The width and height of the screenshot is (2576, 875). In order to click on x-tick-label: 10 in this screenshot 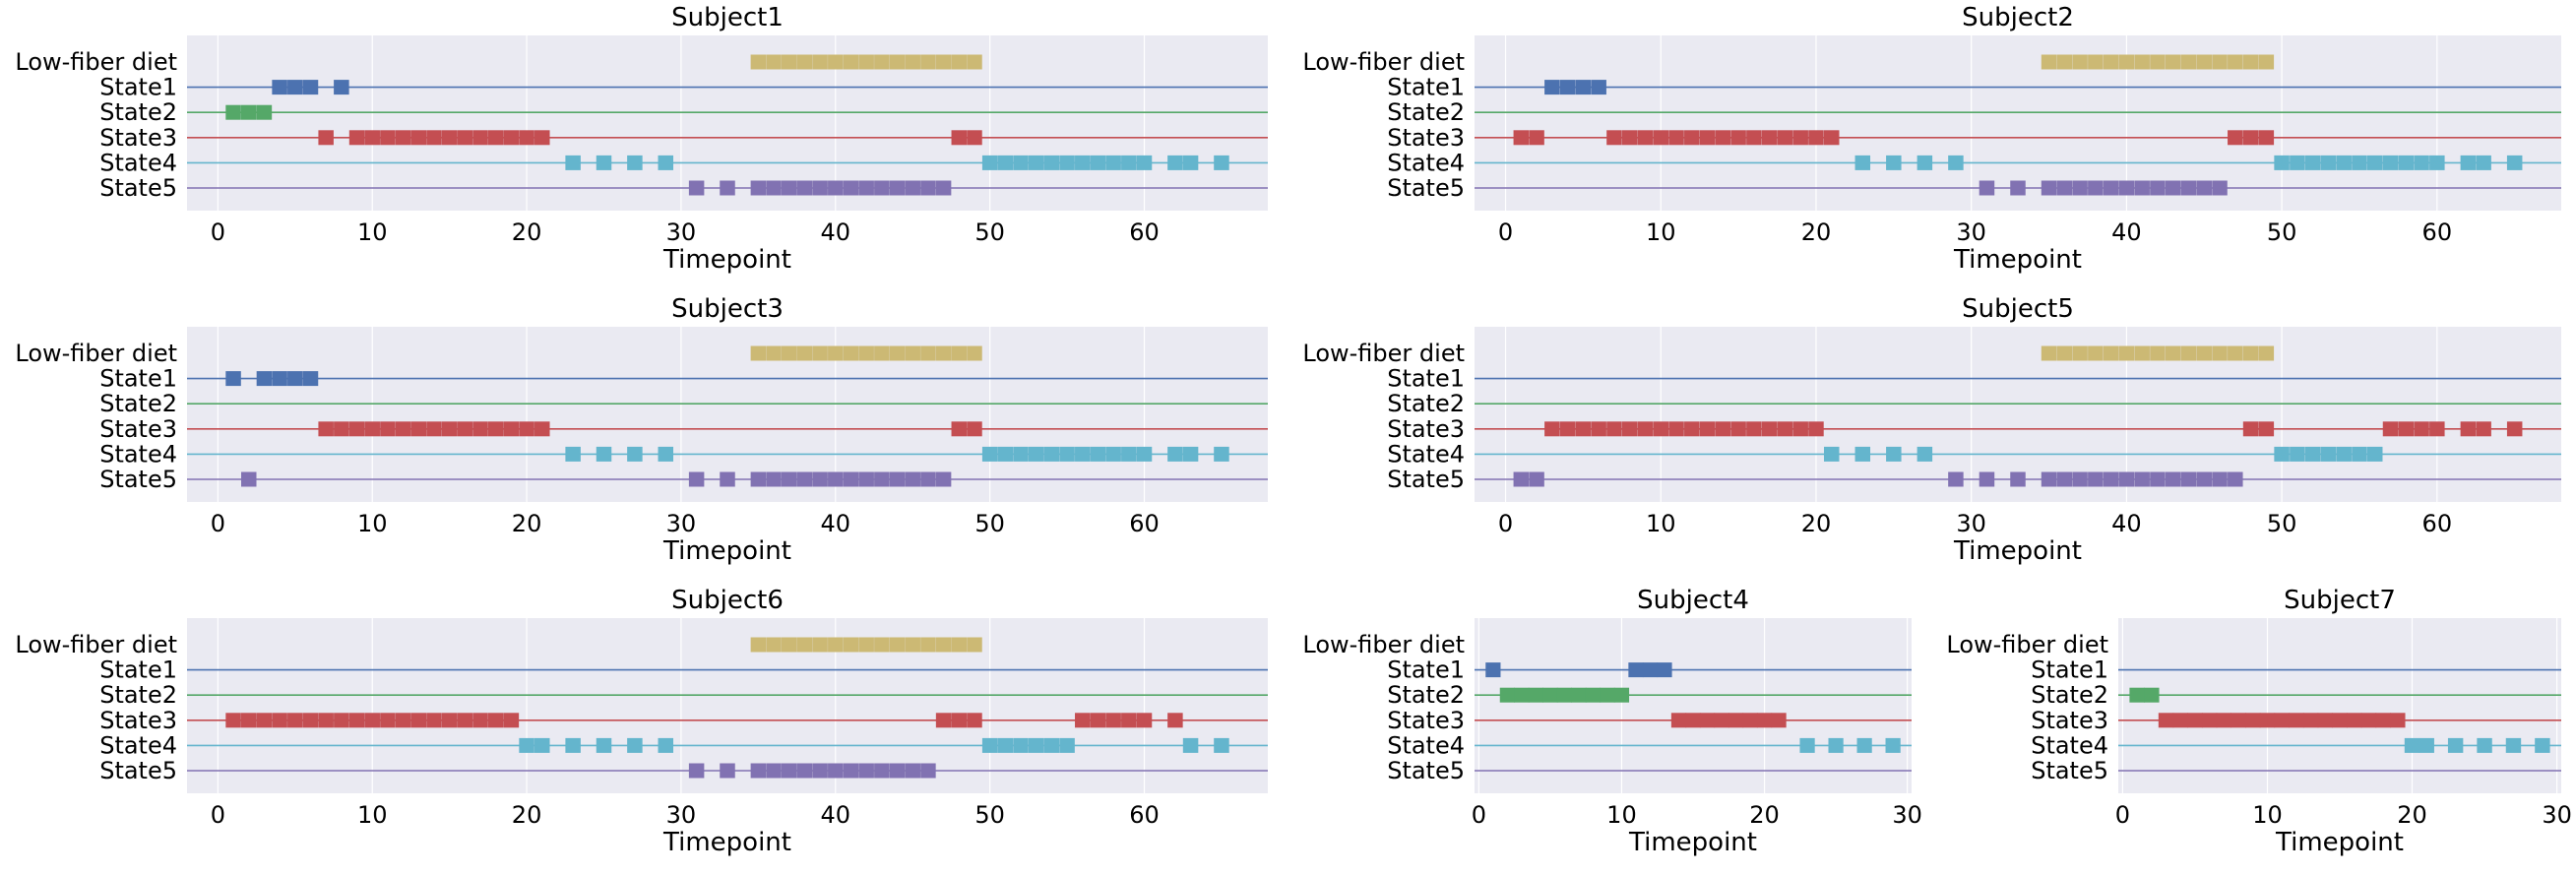, I will do `click(373, 815)`.